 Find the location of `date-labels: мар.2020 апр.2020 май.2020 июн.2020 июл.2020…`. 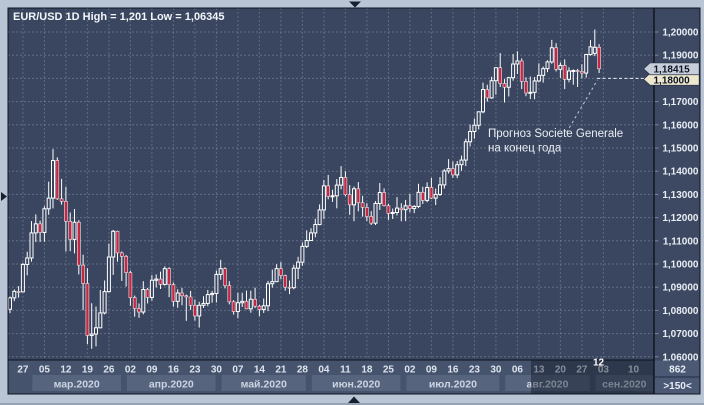

date-labels: мар.2020 апр.2020 май.2020 июн.2020 июл.2020… is located at coordinates (331, 378).